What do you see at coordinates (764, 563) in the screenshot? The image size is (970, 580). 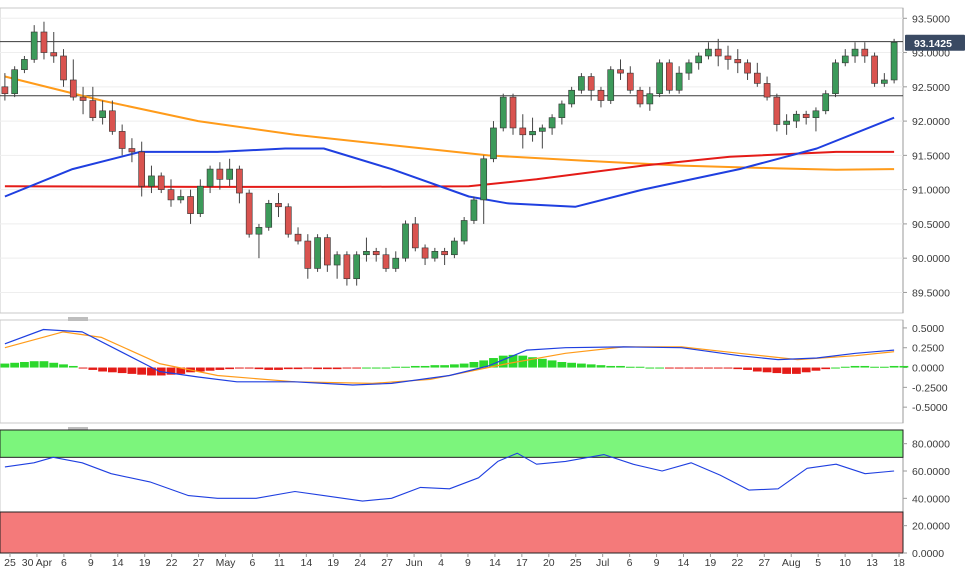 I see `x-axis-label: 27` at bounding box center [764, 563].